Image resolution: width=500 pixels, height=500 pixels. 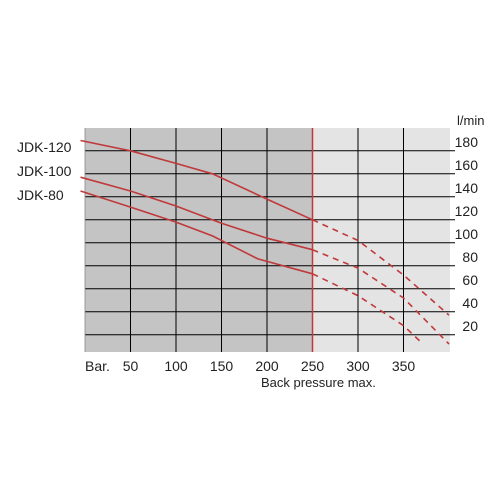 What do you see at coordinates (222, 366) in the screenshot?
I see `x-tick-label: 150` at bounding box center [222, 366].